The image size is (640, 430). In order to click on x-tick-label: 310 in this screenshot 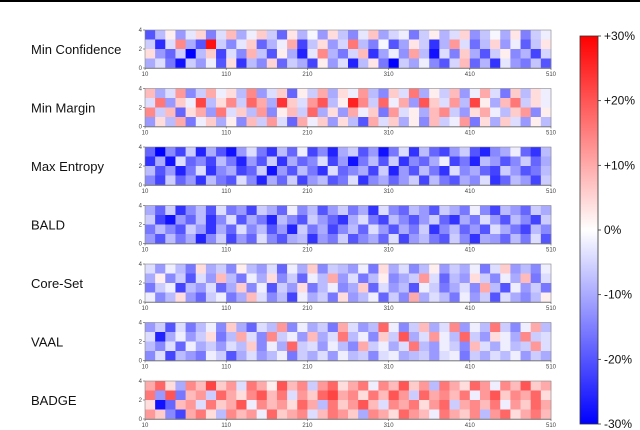, I will do `click(389, 251)`.